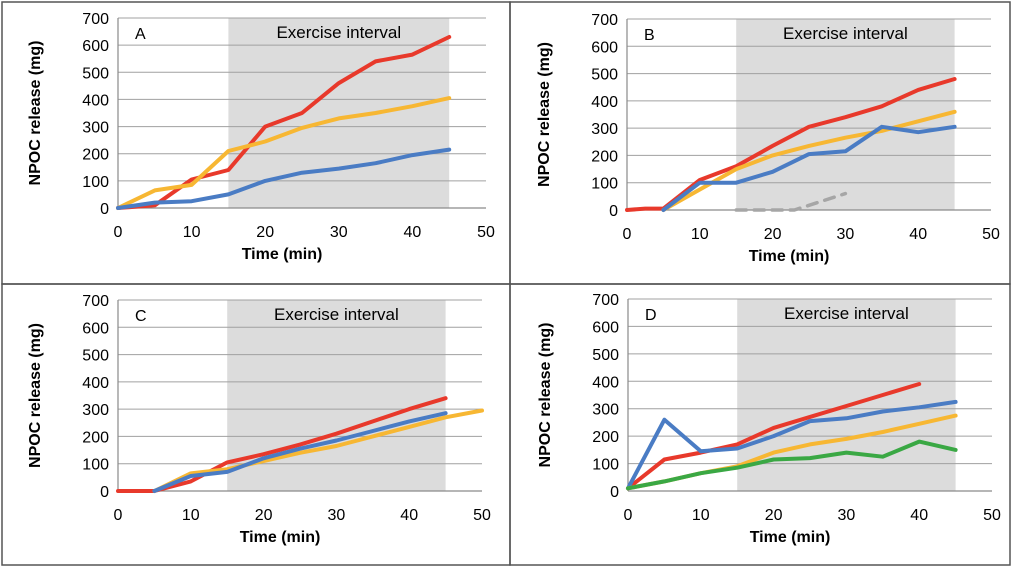 This screenshot has height=567, width=1012. What do you see at coordinates (649, 35) in the screenshot?
I see `panel-letter: B` at bounding box center [649, 35].